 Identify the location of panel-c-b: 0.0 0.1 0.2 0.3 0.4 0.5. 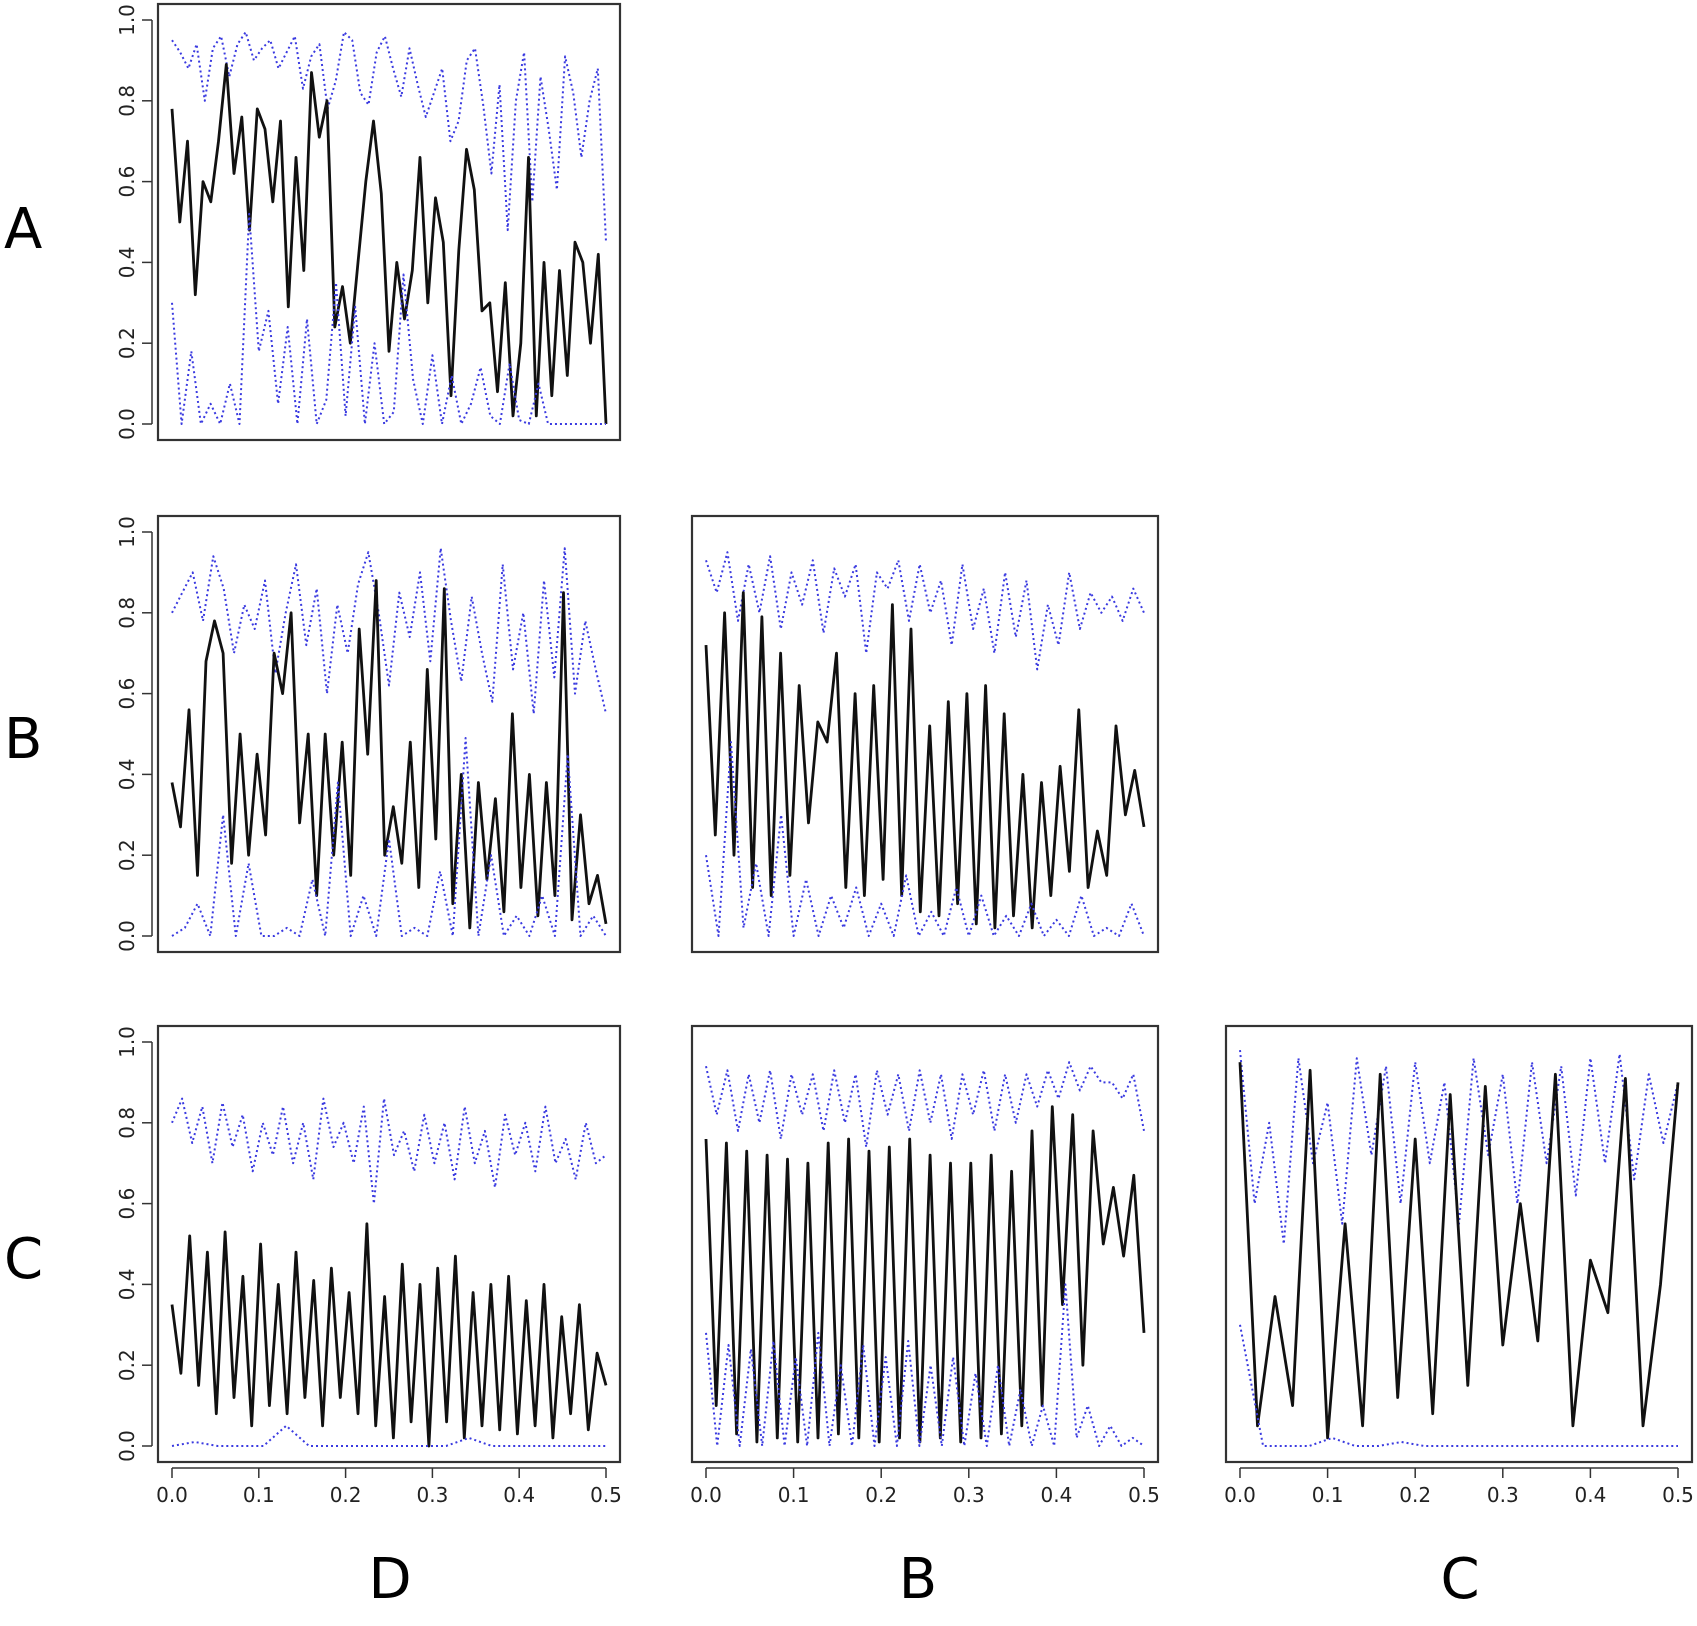
(925, 1265).